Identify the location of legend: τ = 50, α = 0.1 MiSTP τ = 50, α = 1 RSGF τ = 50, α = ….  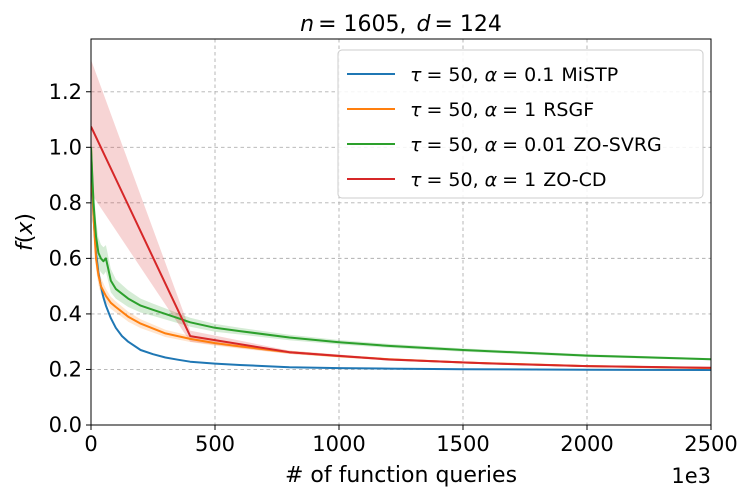
(520, 124).